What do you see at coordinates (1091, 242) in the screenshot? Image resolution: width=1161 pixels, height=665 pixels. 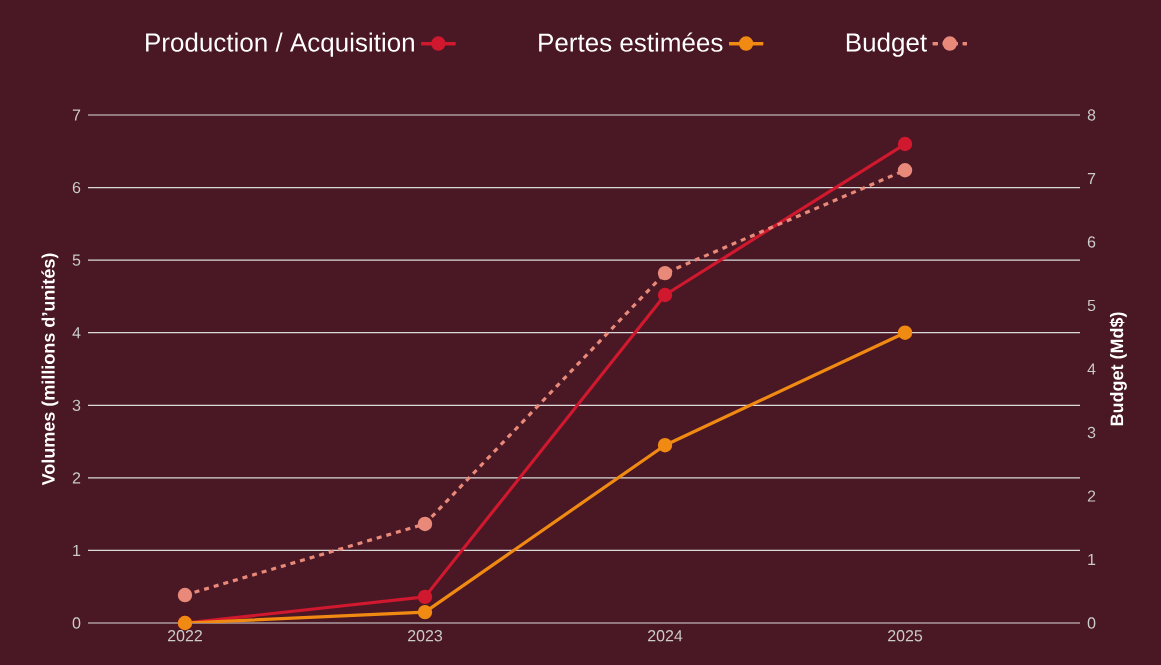 I see `y2-tick-label: 6` at bounding box center [1091, 242].